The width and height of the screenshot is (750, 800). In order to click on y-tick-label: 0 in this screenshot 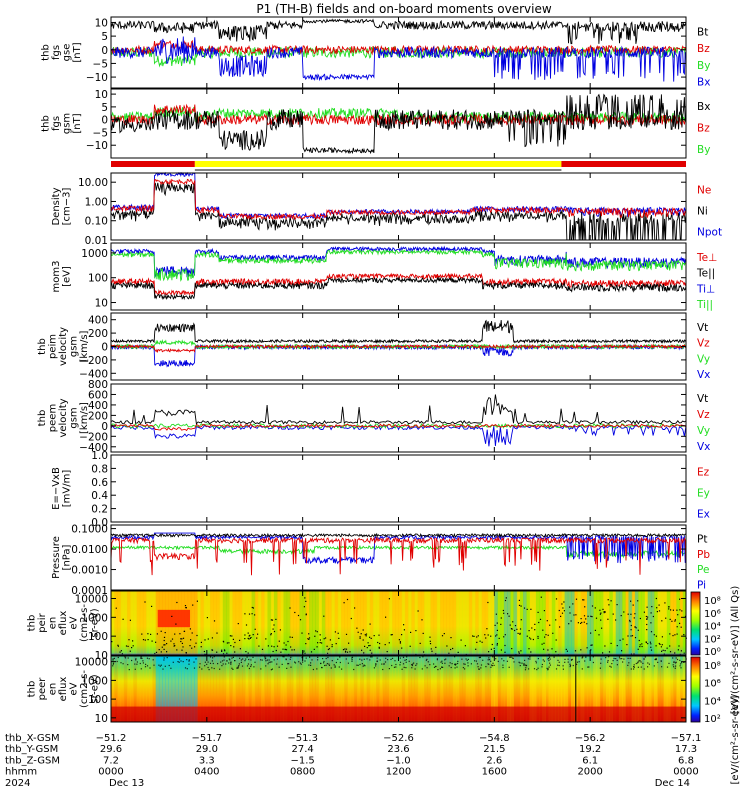, I will do `click(104, 121)`.